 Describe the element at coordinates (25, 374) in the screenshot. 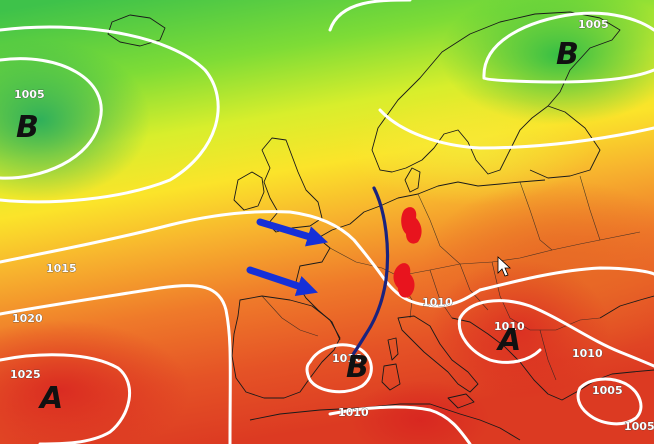

I see `iso-label-1025-sw: 1025` at that location.